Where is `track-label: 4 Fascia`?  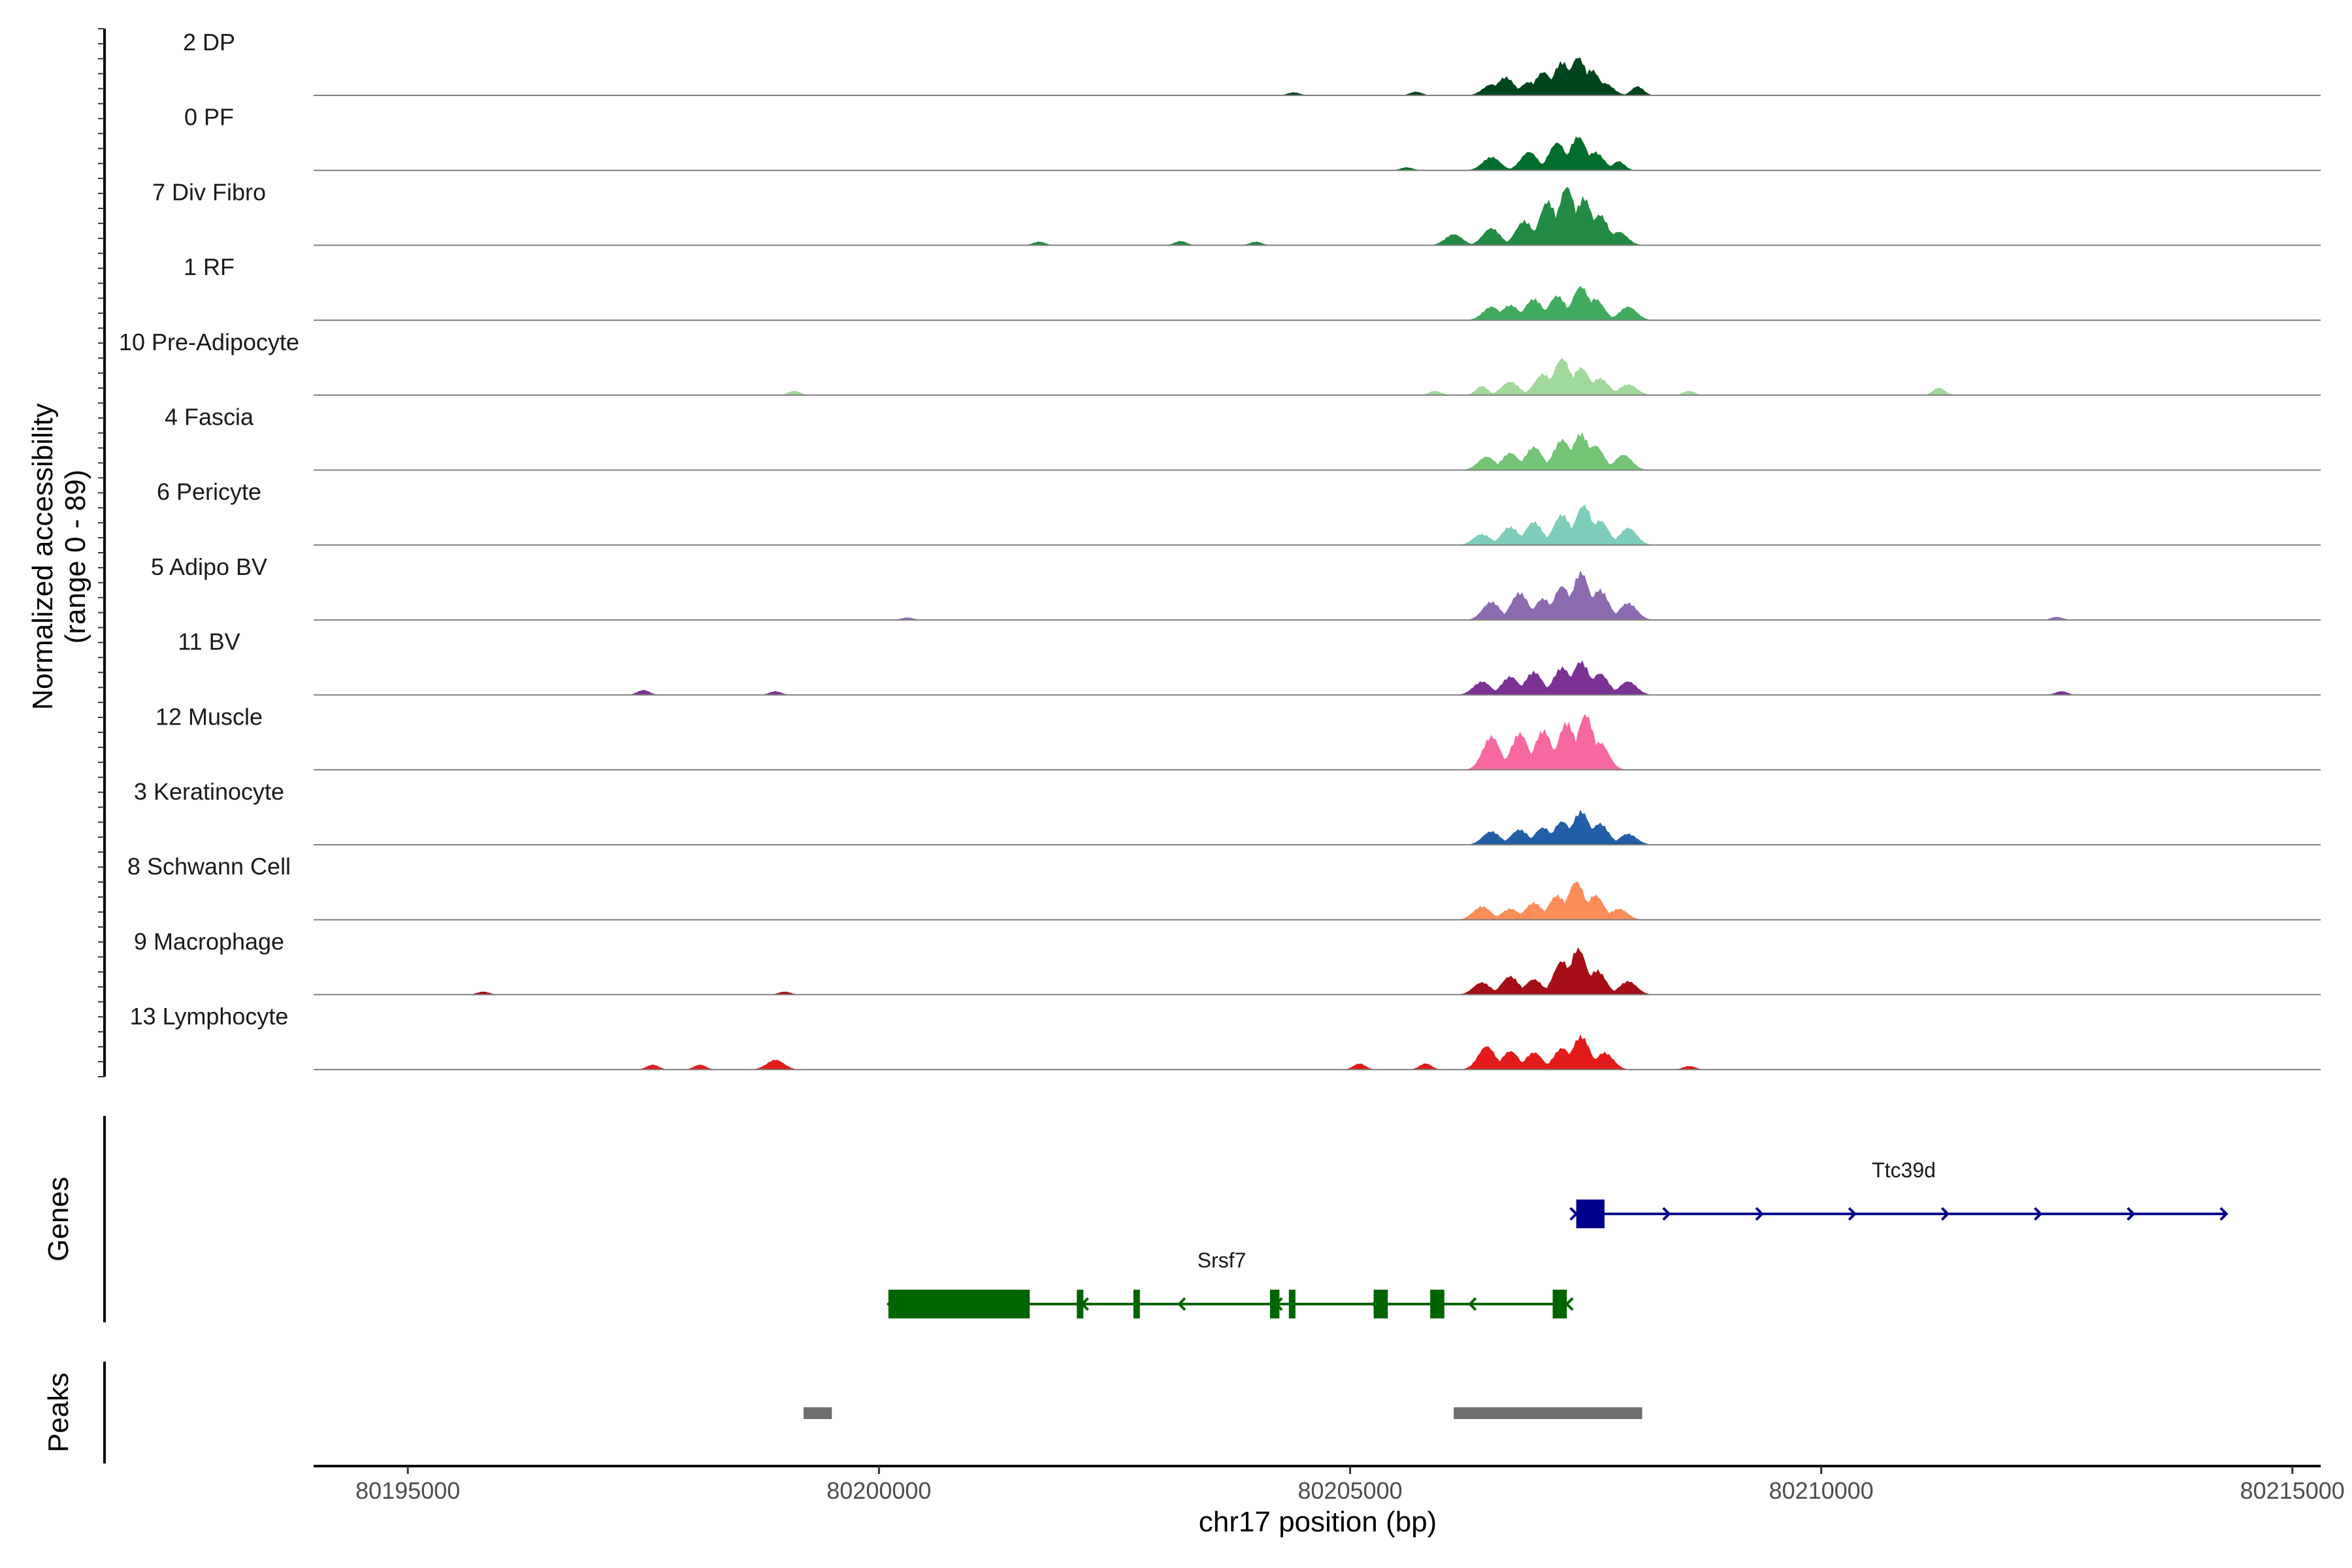 track-label: 4 Fascia is located at coordinates (209, 417).